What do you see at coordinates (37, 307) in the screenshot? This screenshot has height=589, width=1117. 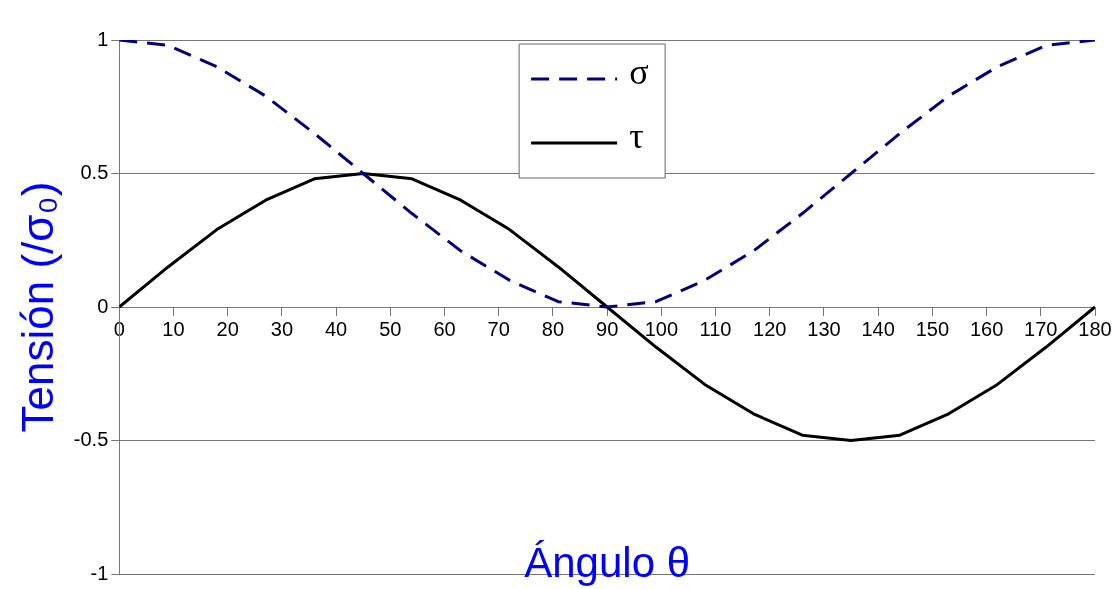 I see `y-axis-title: Tensión (/σ₀)` at bounding box center [37, 307].